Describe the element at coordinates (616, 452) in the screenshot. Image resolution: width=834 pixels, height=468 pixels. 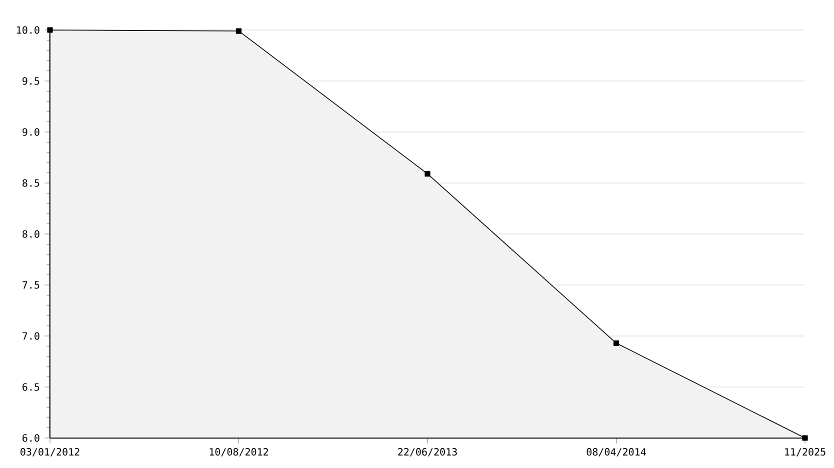
I see `x-tick-label: 08/04/2014` at that location.